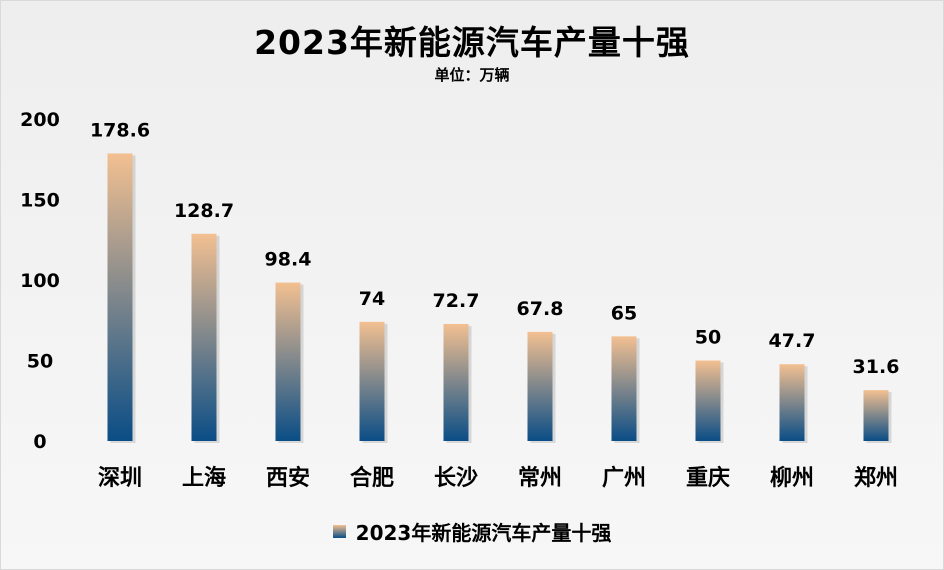  Describe the element at coordinates (40, 362) in the screenshot. I see `y-tick-label: 50` at that location.